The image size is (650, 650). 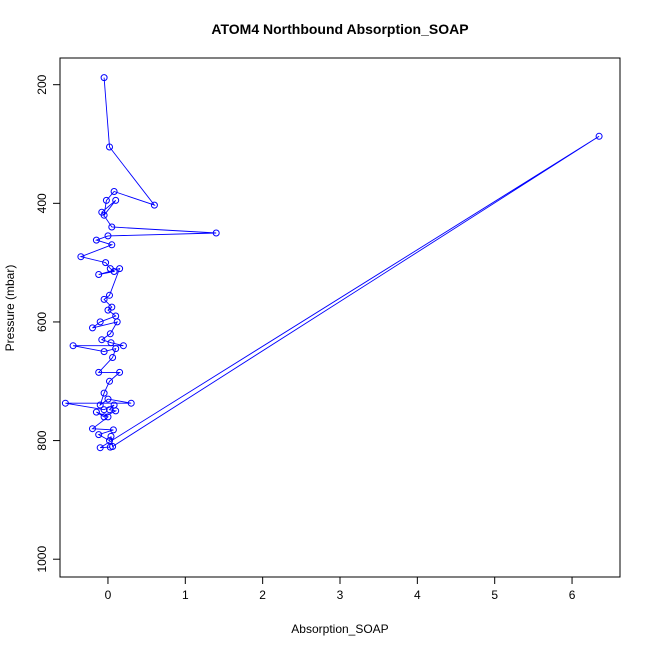 I want to click on x-tick-label: 2, so click(x=262, y=595).